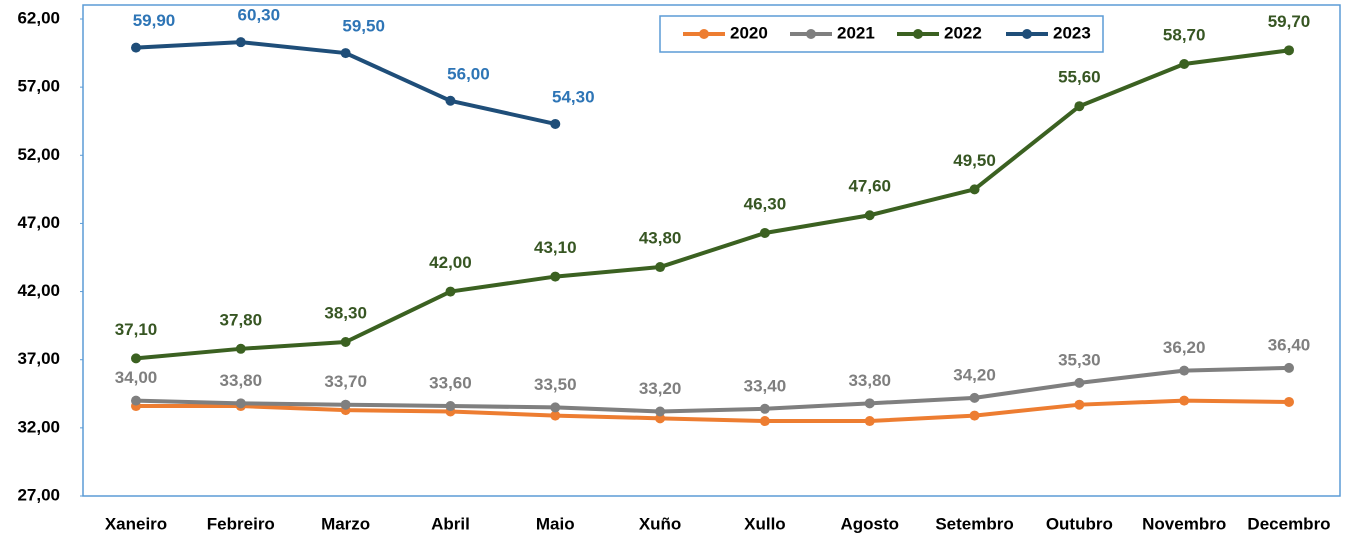 The height and width of the screenshot is (540, 1353). Describe the element at coordinates (1289, 344) in the screenshot. I see `data-label: 36,40` at that location.